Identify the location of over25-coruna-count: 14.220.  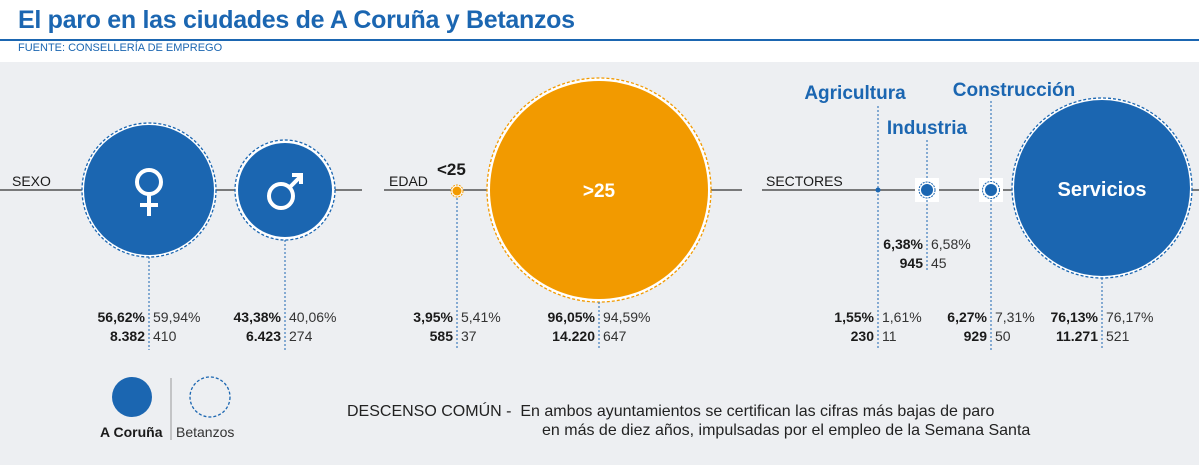
(573, 336).